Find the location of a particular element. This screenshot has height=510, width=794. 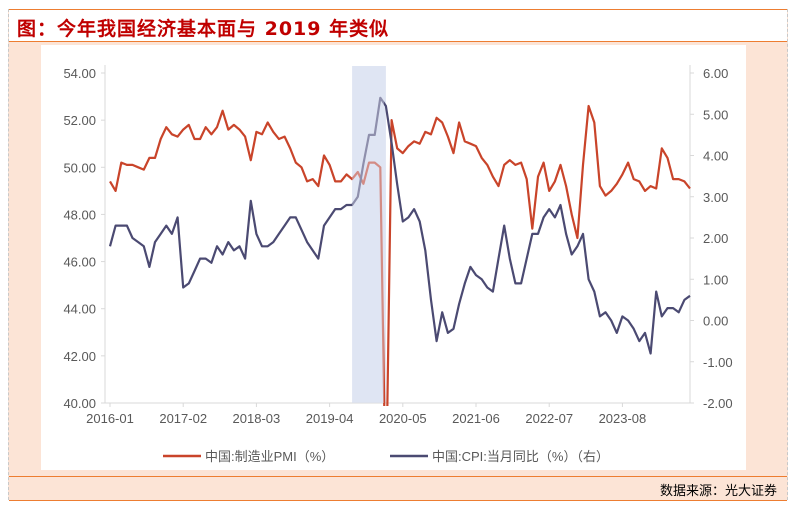

x-tick-label: 2016-01 is located at coordinates (110, 418).